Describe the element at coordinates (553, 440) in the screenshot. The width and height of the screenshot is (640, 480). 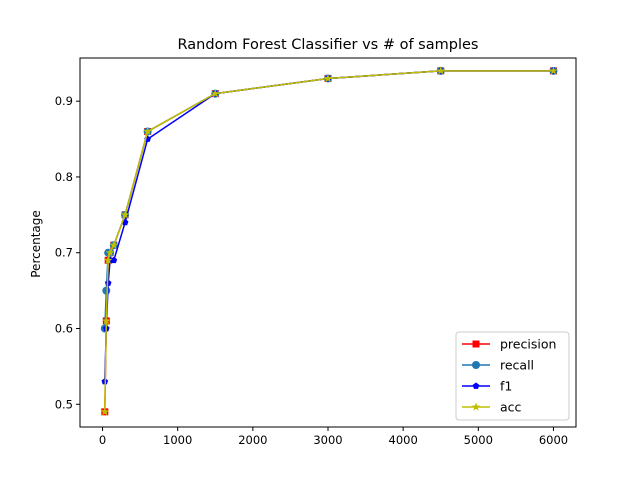
I see `x-tick-label: 6000` at that location.